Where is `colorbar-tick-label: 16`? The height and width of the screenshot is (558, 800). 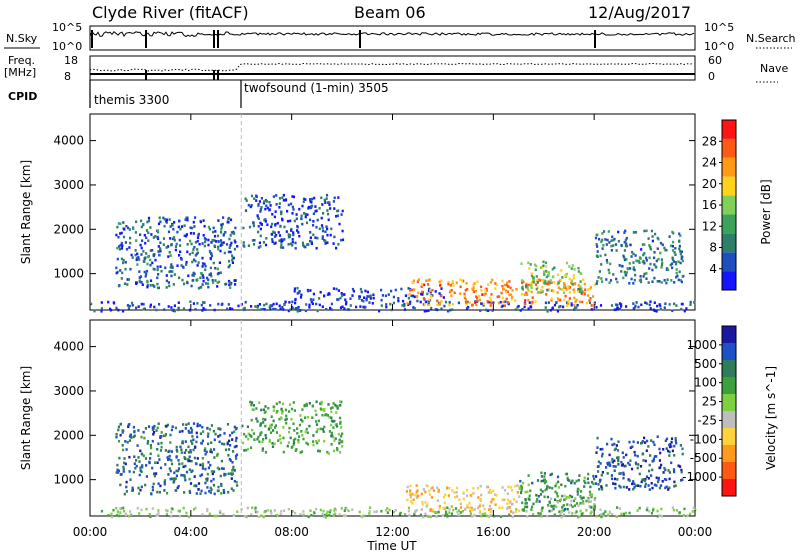 colorbar-tick-label: 16 is located at coordinates (709, 205).